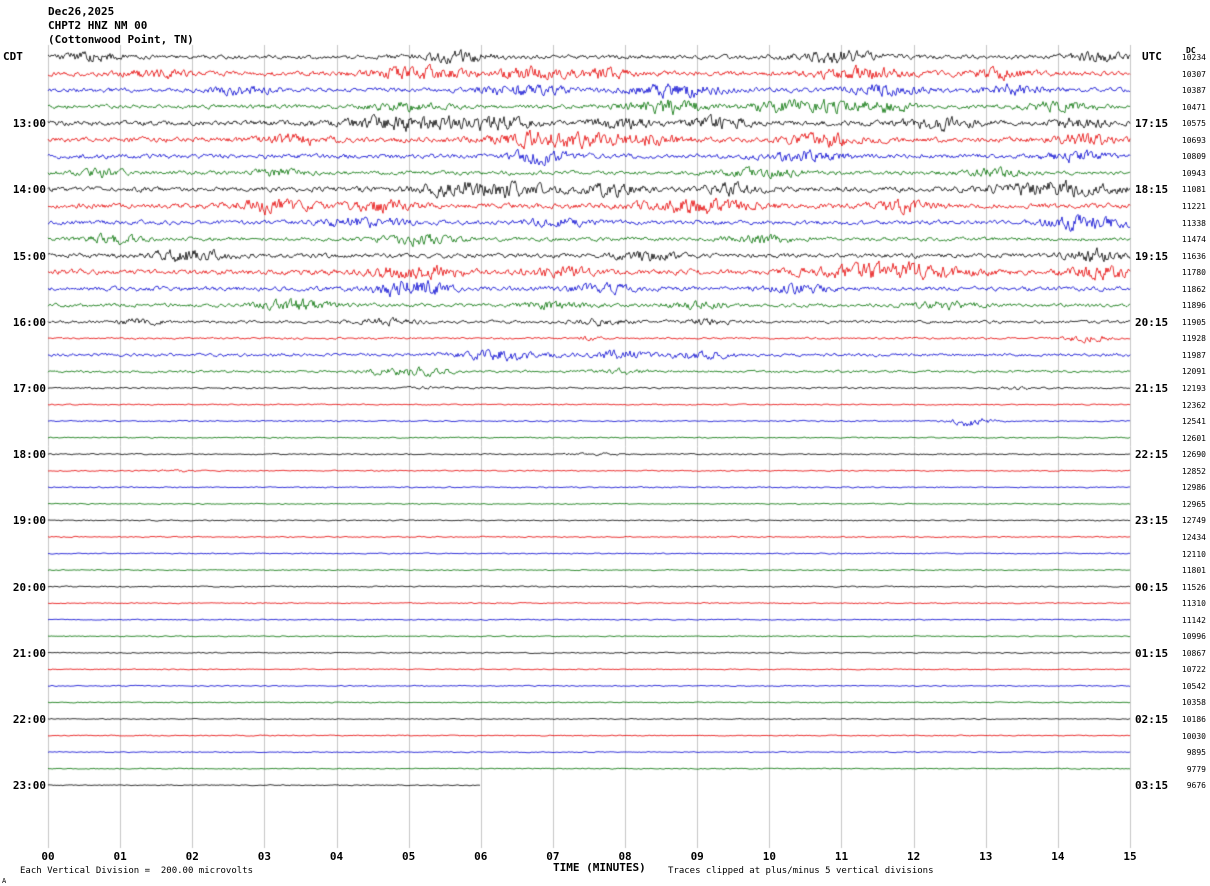  Describe the element at coordinates (625, 856) in the screenshot. I see `minute-tick-label: 08` at that location.